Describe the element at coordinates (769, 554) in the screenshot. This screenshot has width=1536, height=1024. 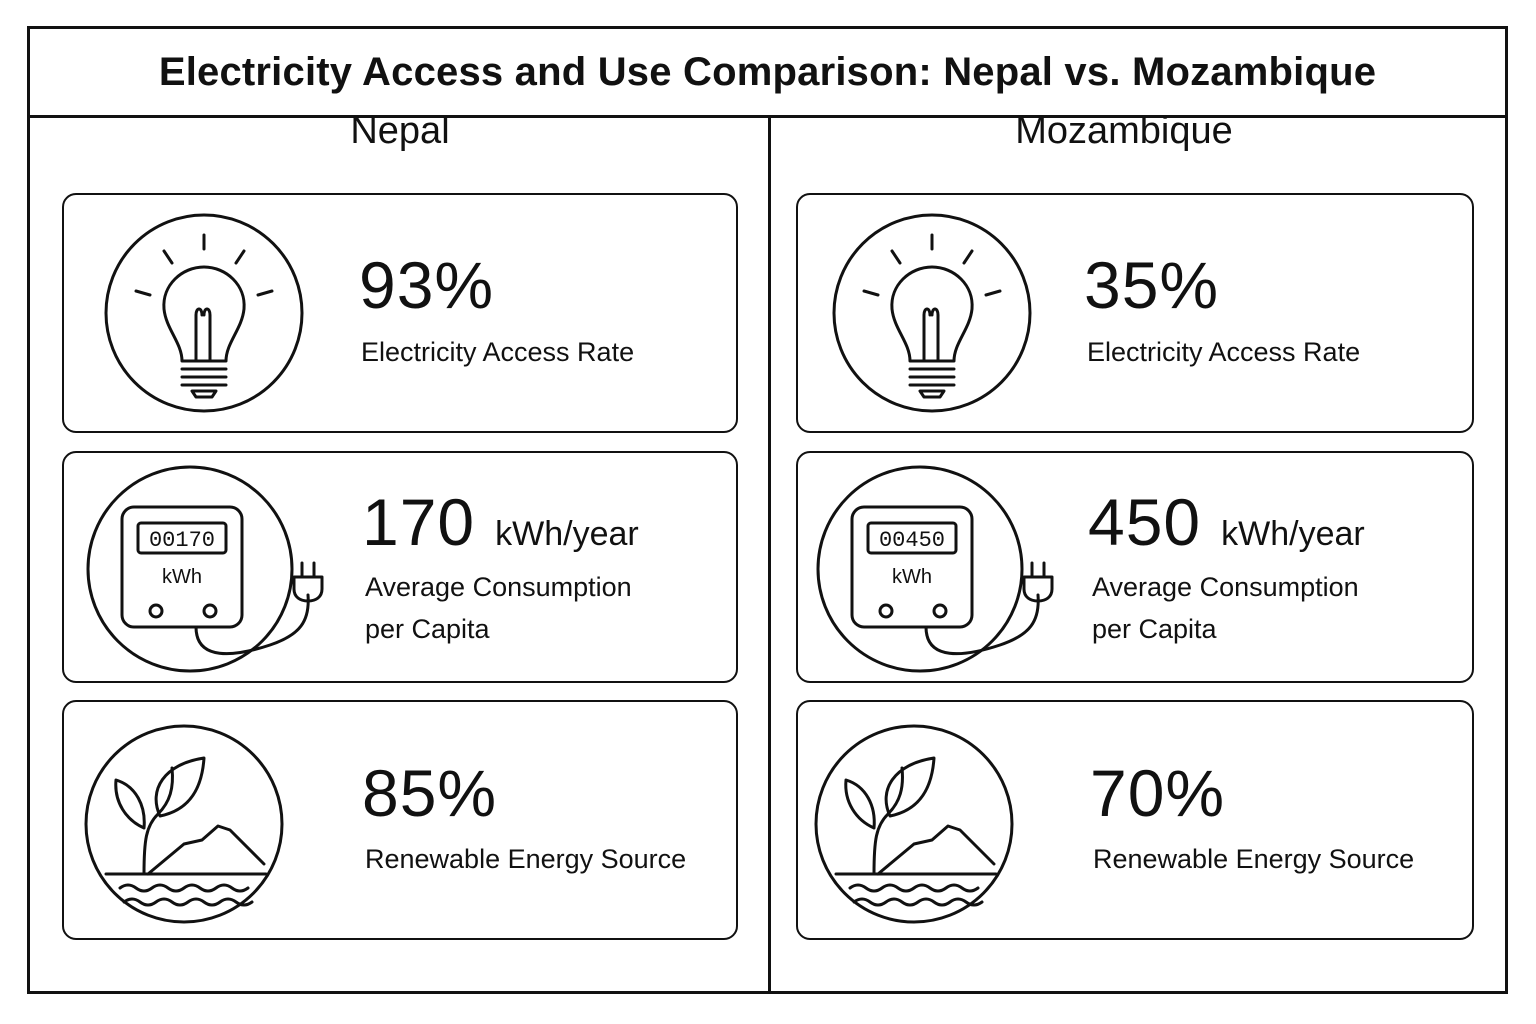
I see `column-divider` at that location.